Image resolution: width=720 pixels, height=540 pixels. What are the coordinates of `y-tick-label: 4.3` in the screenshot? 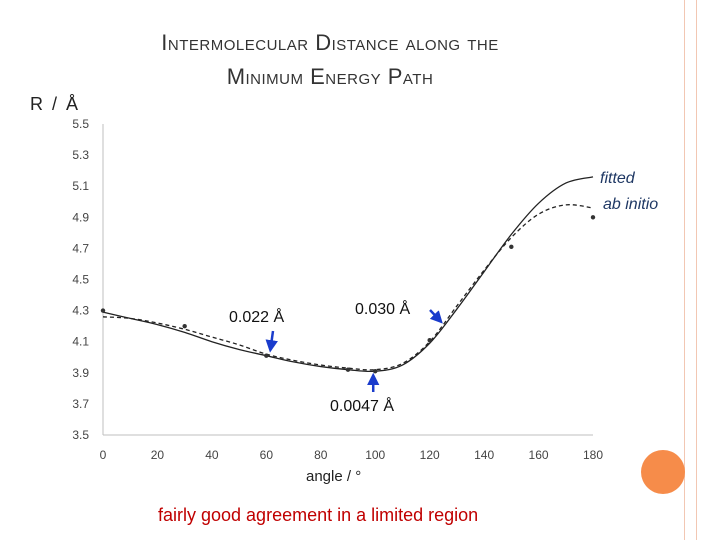 It's located at (80, 311).